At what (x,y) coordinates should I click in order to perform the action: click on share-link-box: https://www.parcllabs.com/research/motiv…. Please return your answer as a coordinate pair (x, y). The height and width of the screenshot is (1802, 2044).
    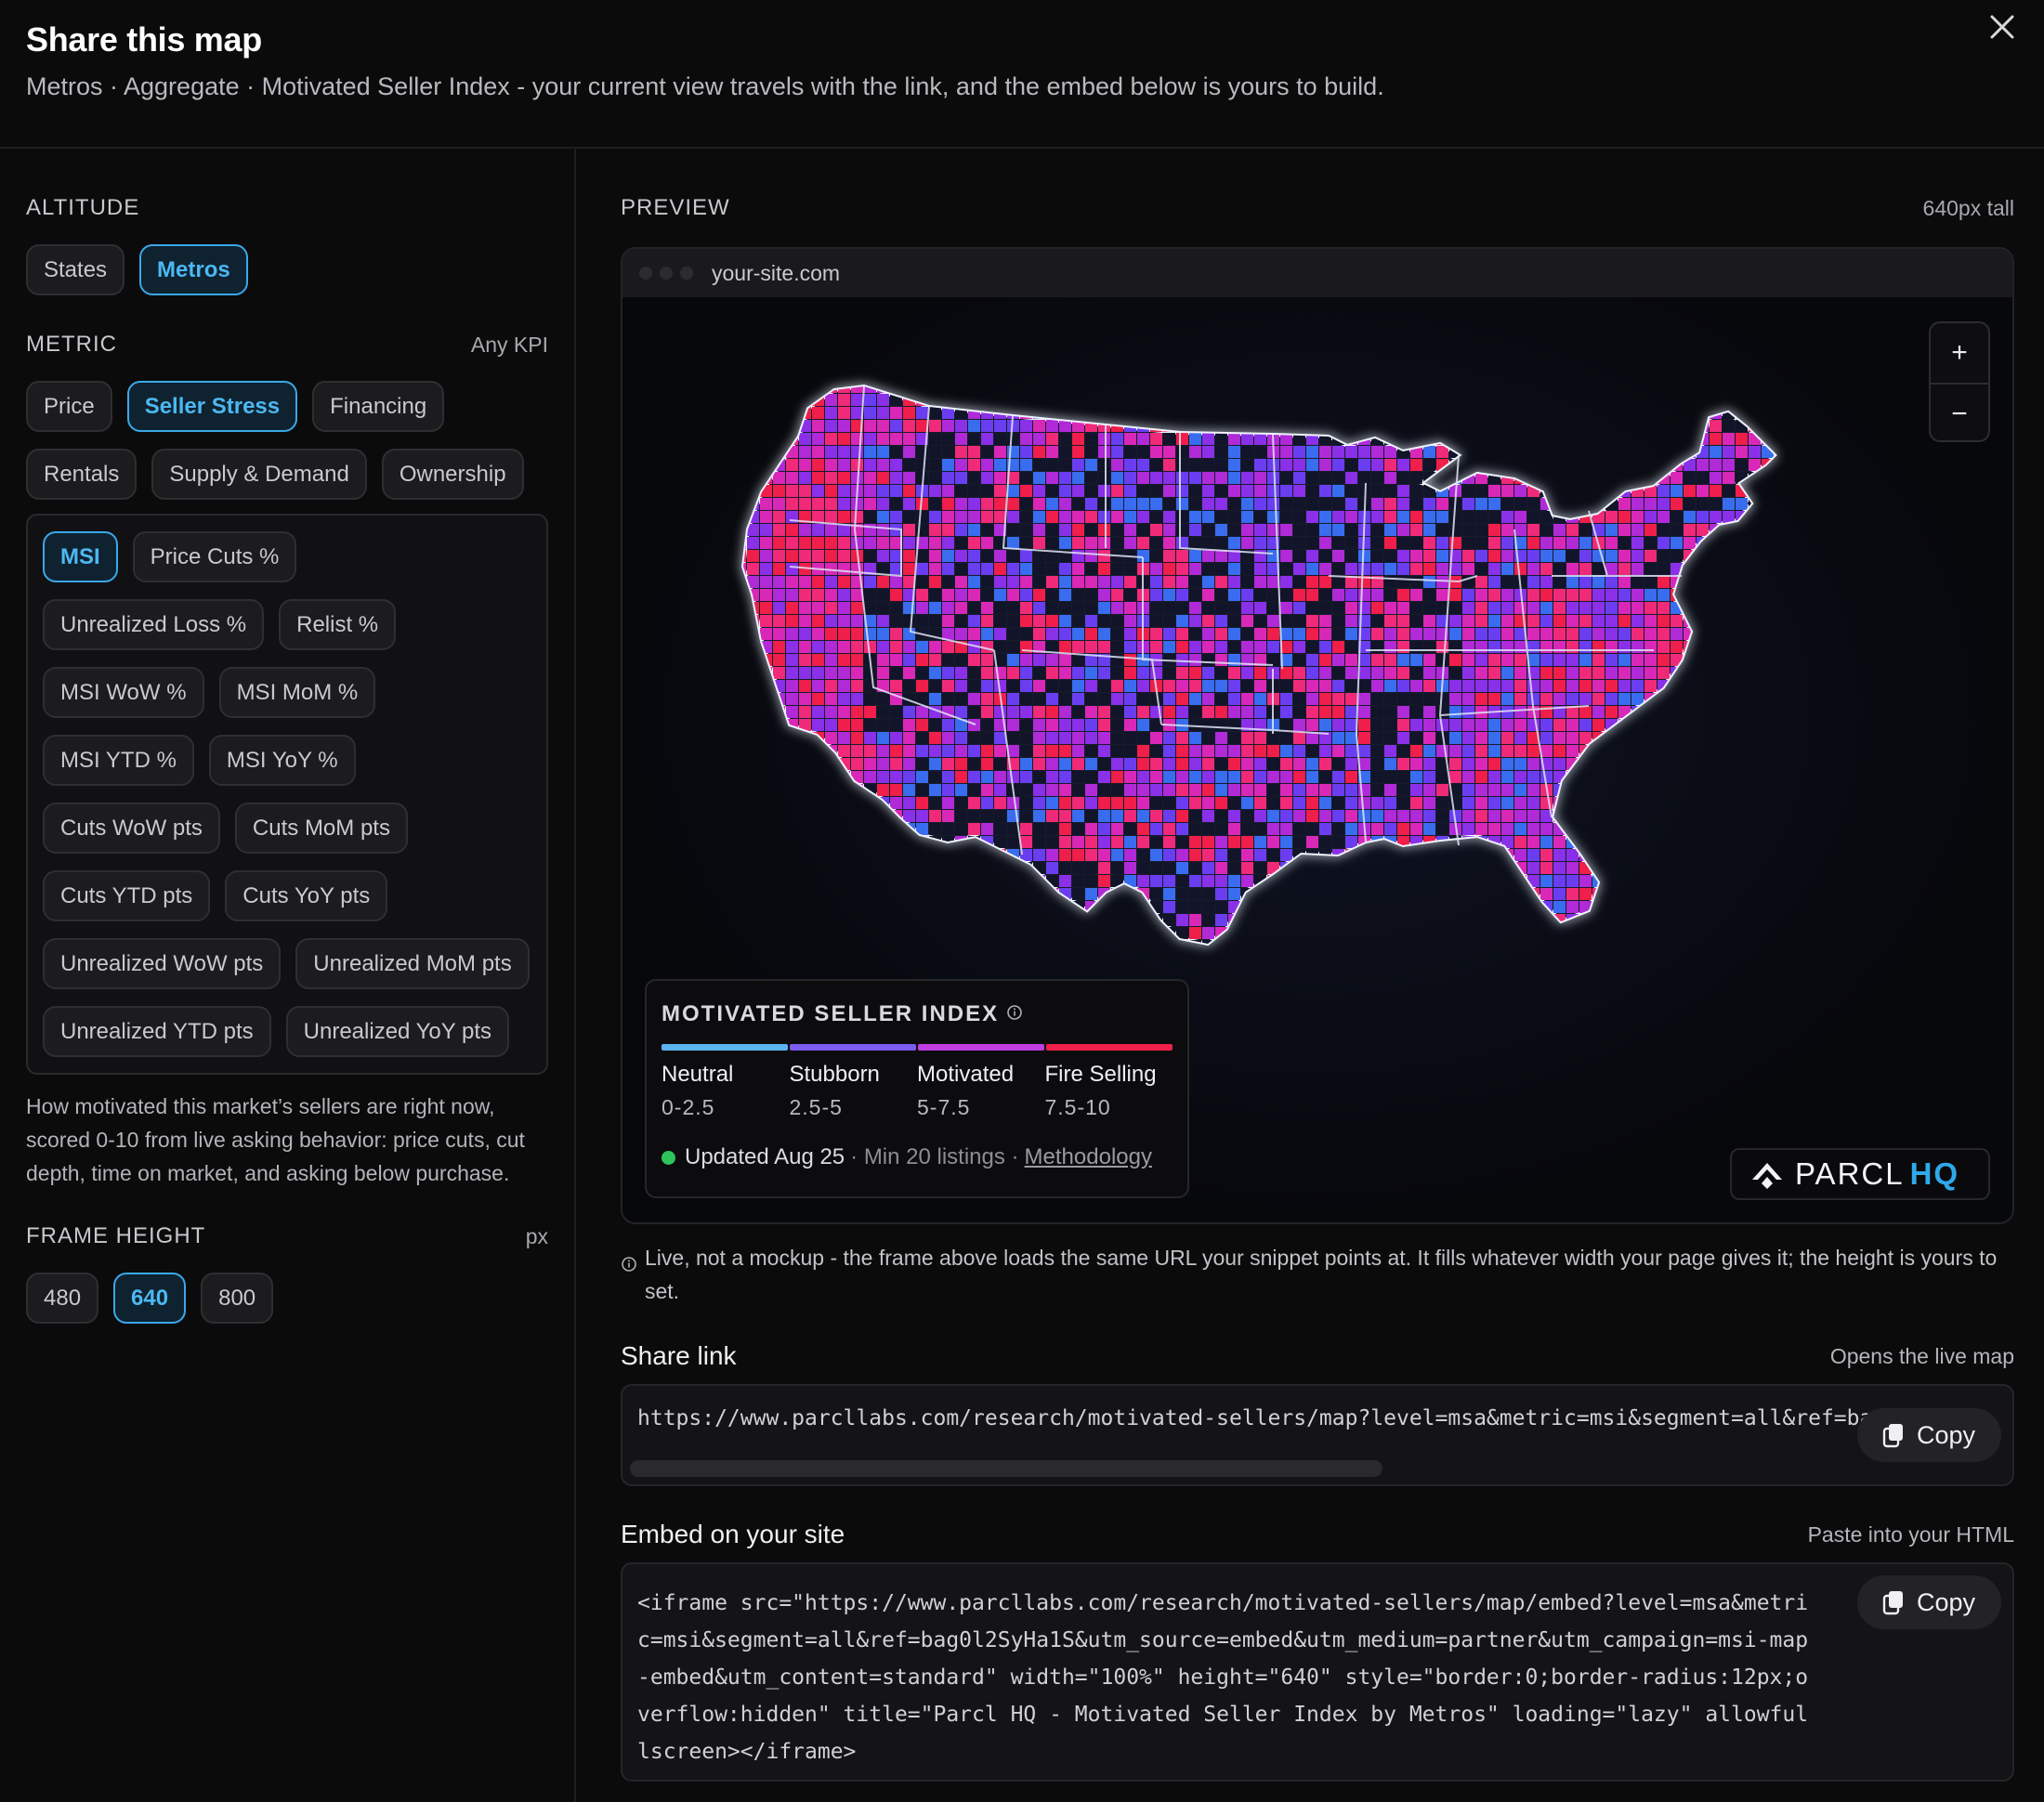
    Looking at the image, I should click on (1317, 1435).